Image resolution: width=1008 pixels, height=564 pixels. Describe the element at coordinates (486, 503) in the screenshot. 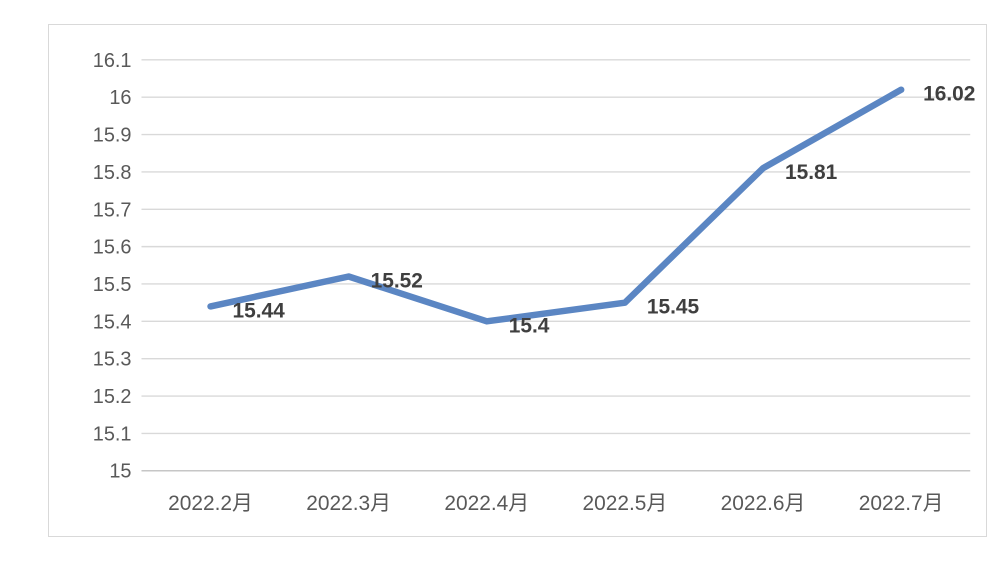

I see `x-axis-tick-label: 2022.4月` at that location.